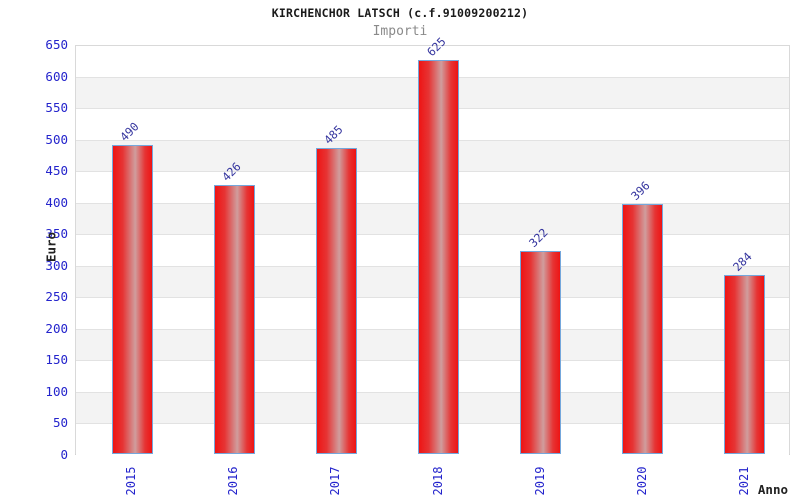 The height and width of the screenshot is (500, 800). Describe the element at coordinates (539, 481) in the screenshot. I see `x-tick-label-2019: 2019` at that location.